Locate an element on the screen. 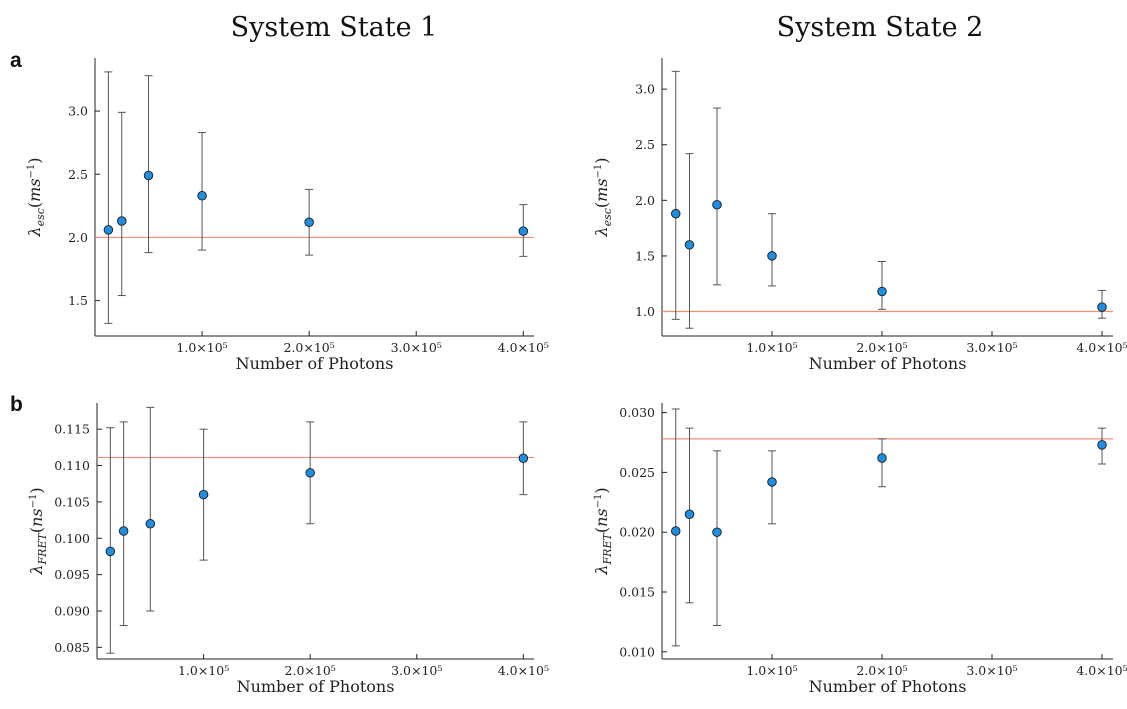  column-title-state-2: System State 2 is located at coordinates (880, 27).